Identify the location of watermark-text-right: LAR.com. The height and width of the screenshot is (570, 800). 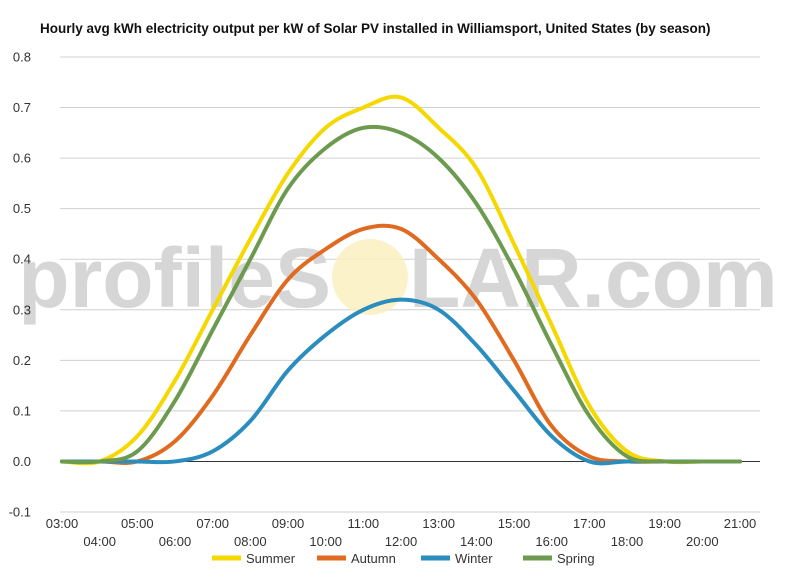
(593, 278).